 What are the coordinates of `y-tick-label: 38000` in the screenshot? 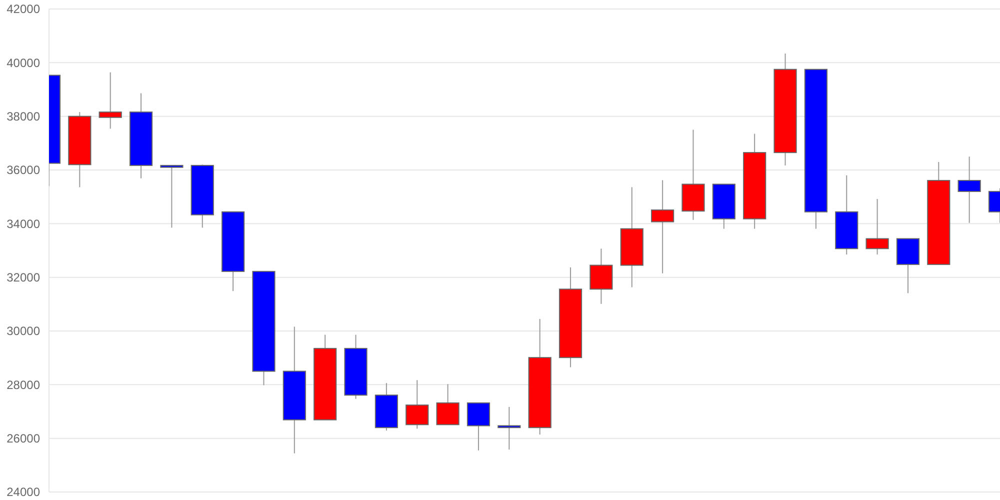 It's located at (23, 117).